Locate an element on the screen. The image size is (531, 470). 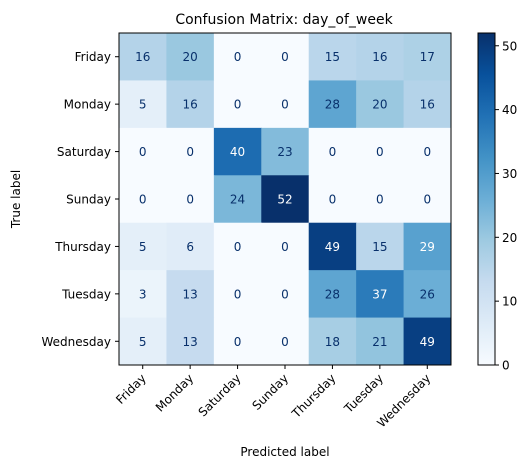
chart-title: Confusion Matrix: day_of_week is located at coordinates (284, 20).